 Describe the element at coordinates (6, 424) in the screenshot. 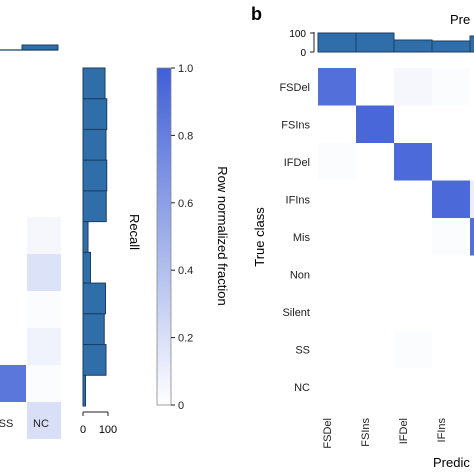

I see `x-tick-label: SS` at that location.